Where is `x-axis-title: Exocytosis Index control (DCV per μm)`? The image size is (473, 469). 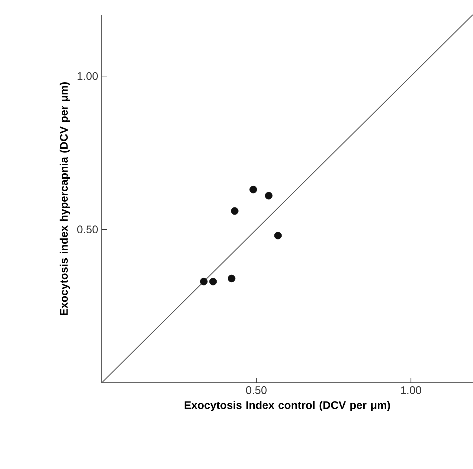 x-axis-title: Exocytosis Index control (DCV per μm) is located at coordinates (287, 406).